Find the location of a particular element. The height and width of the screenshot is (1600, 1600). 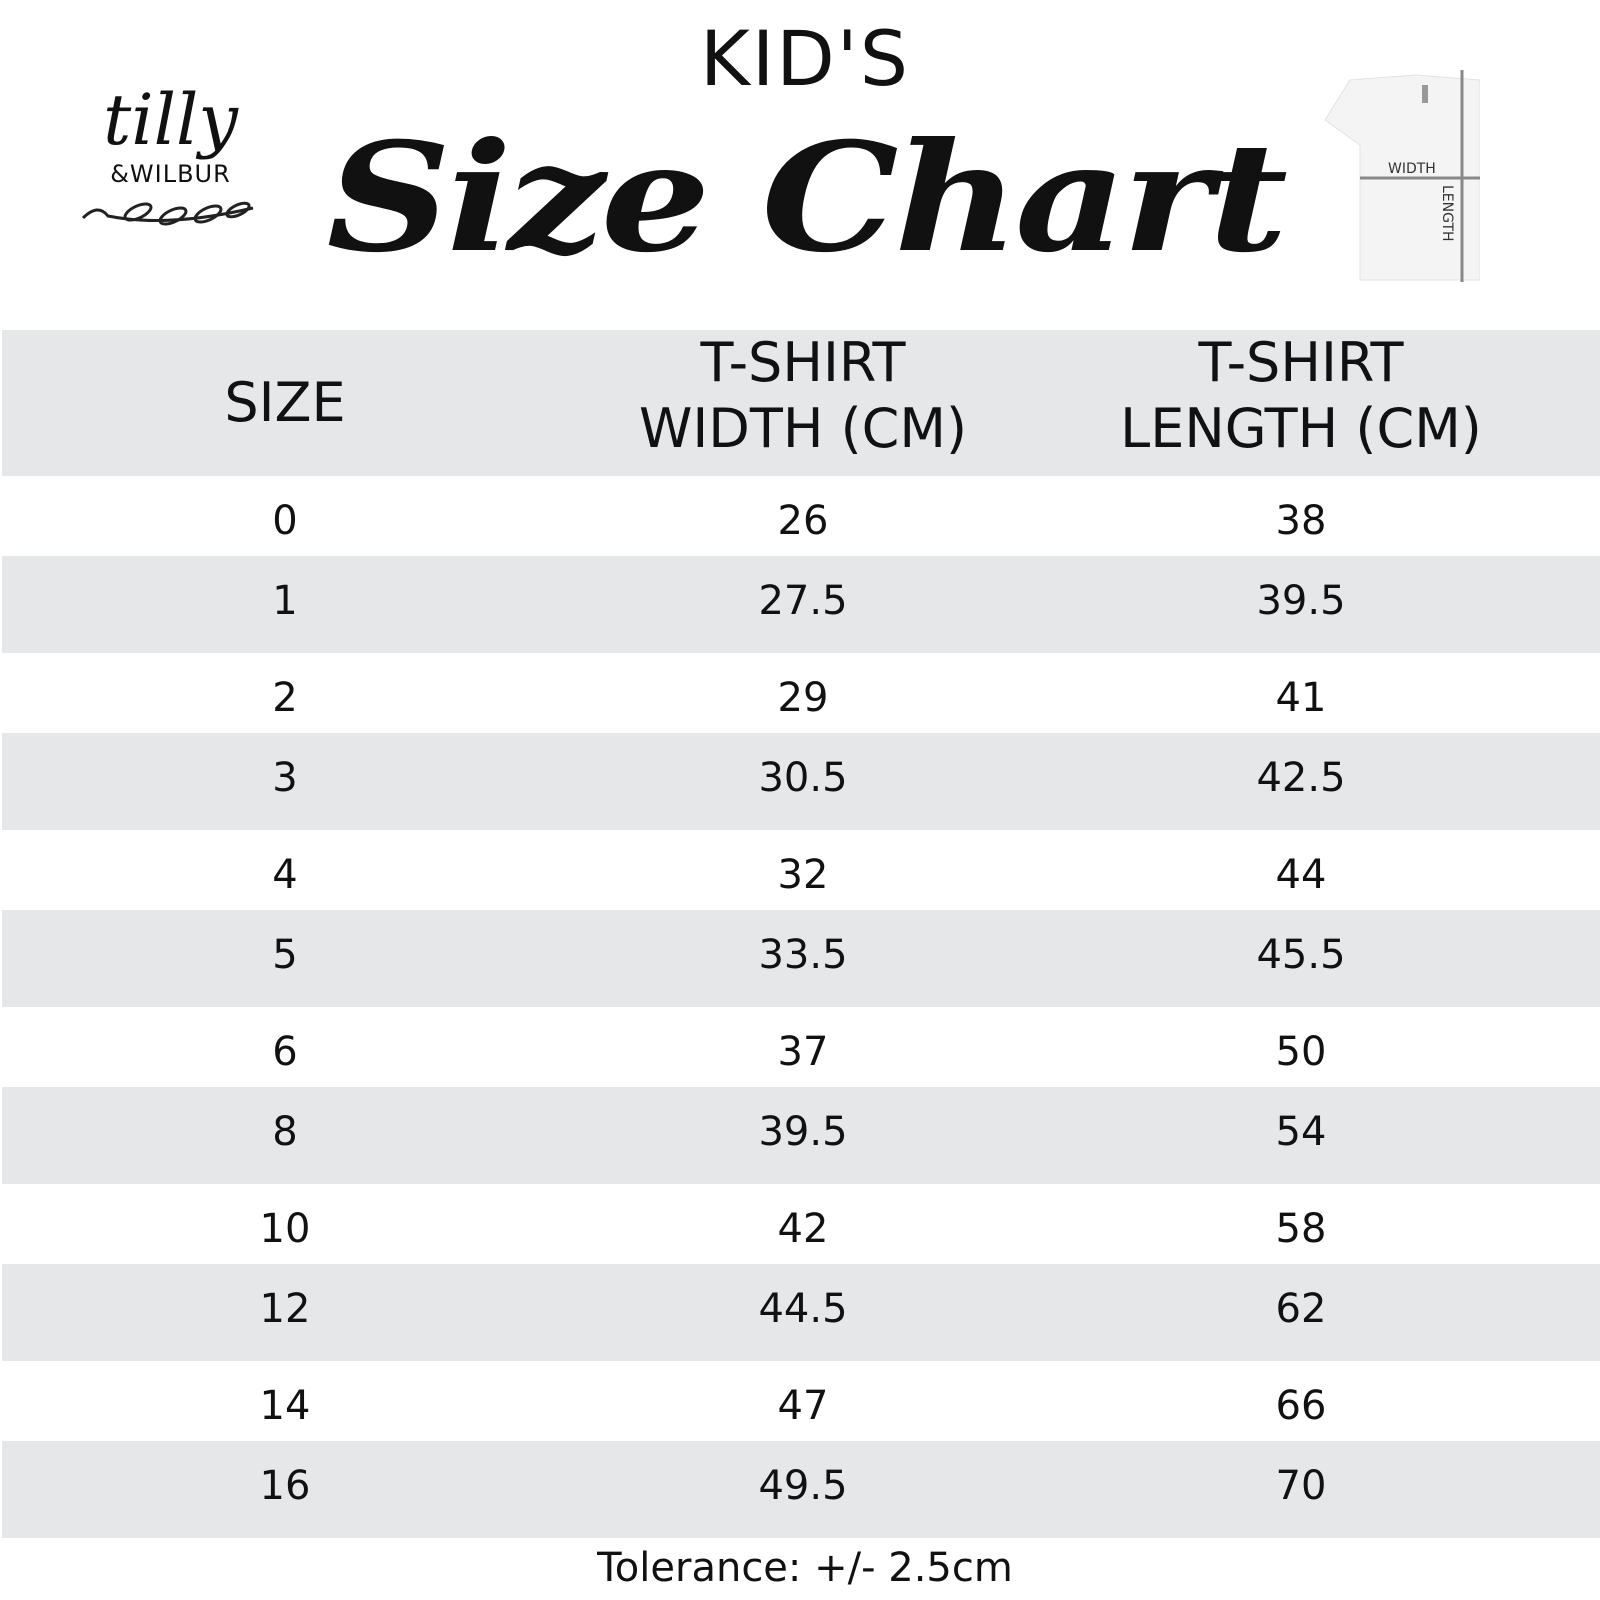

table-row: 4 32 44 is located at coordinates (801, 870).